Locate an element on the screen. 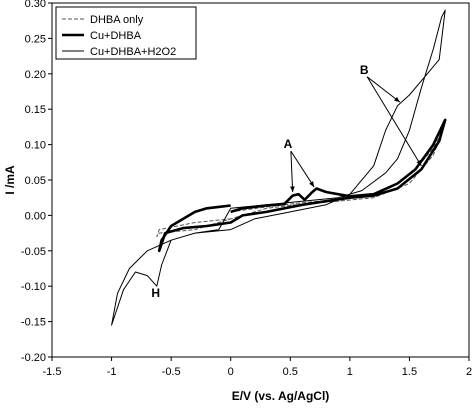 The image size is (474, 408). x-tick-label: 2 is located at coordinates (469, 372).